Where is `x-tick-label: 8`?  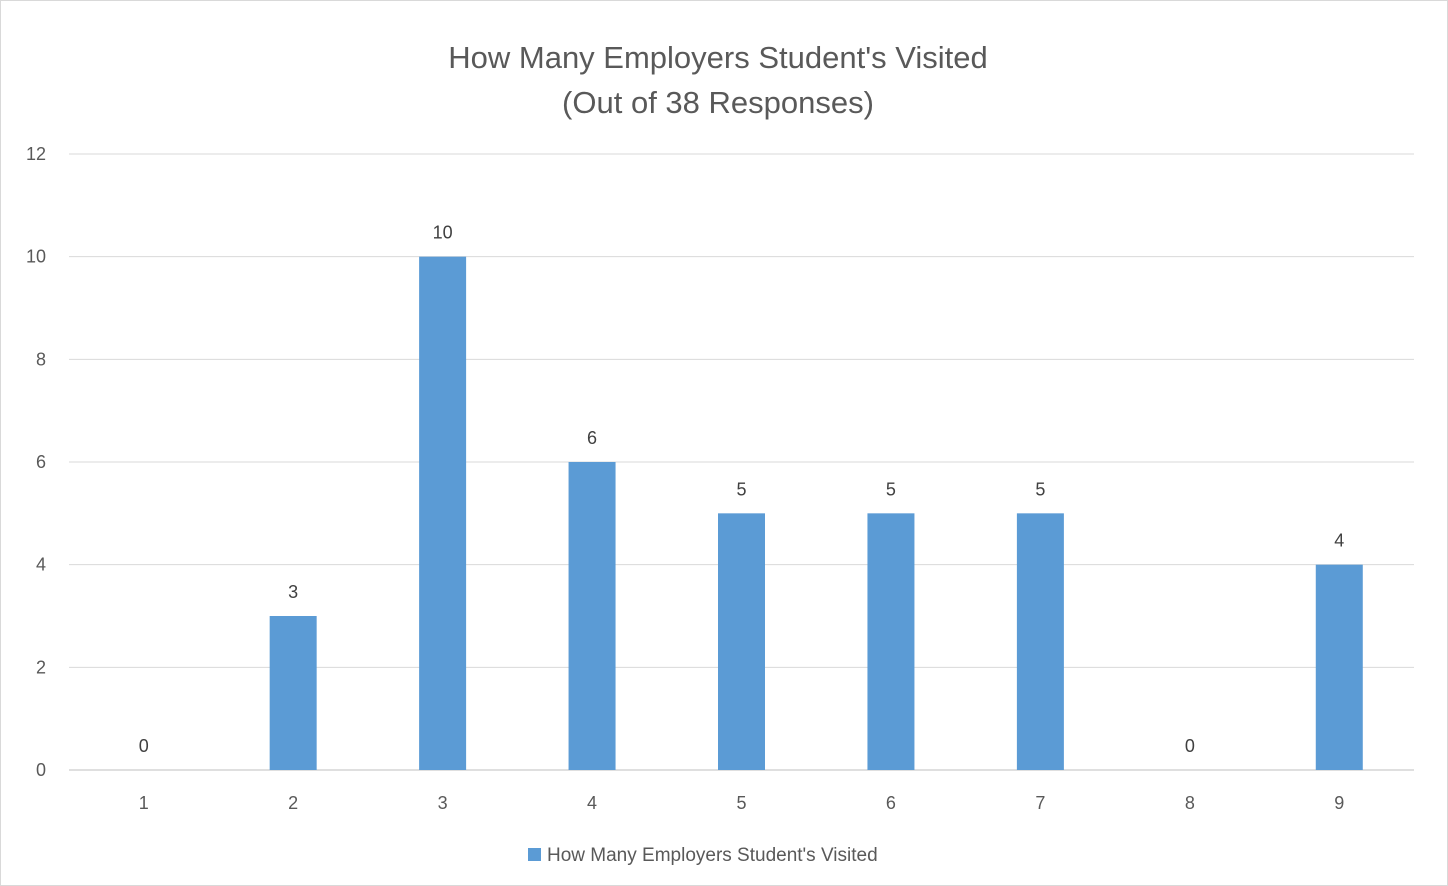
x-tick-label: 8 is located at coordinates (1190, 803).